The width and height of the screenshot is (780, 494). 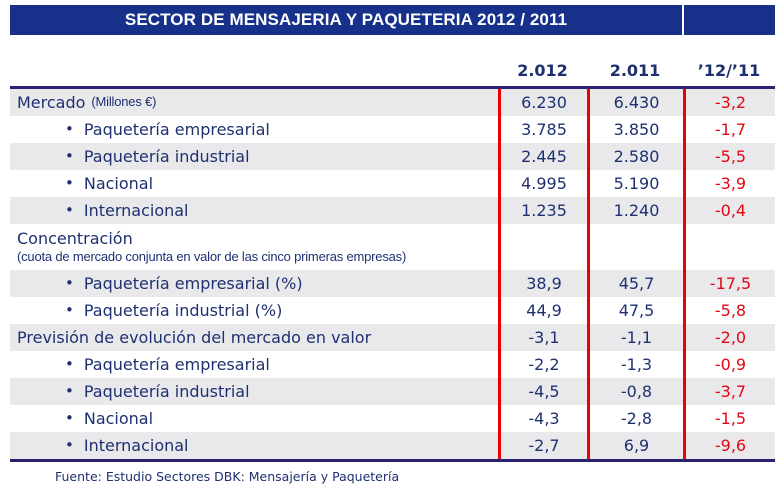 I want to click on table-row: • Nacional 4.995 5.190 -3,9, so click(x=392, y=183).